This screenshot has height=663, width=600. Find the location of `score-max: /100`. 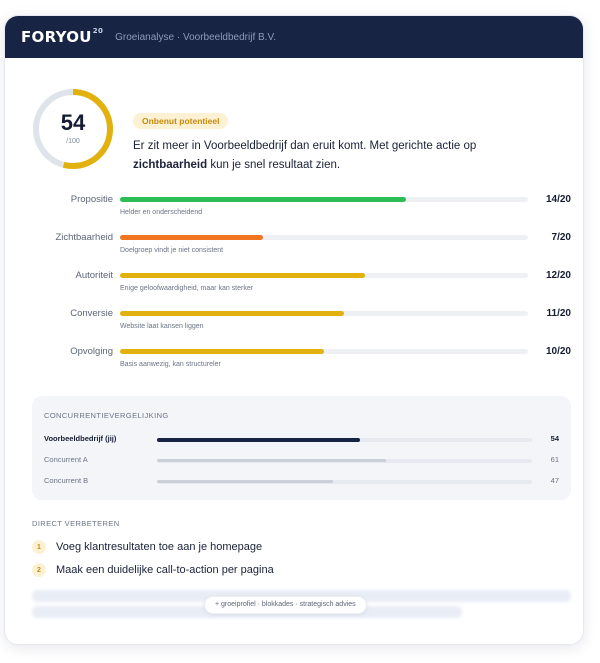

score-max: /100 is located at coordinates (73, 141).